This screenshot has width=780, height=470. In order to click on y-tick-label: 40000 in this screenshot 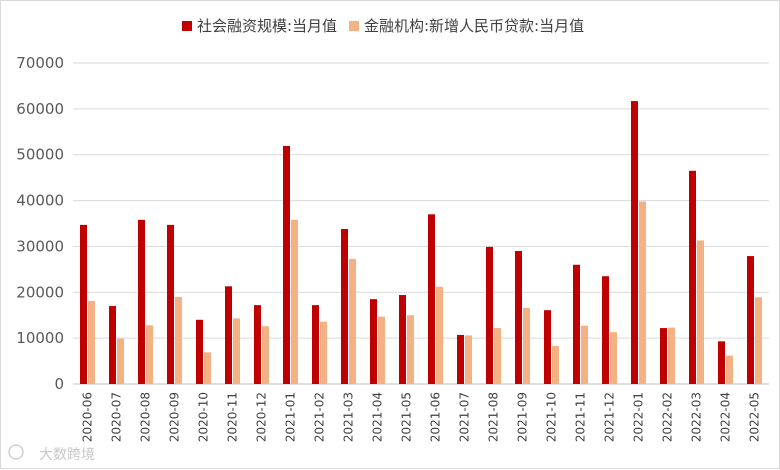, I will do `click(40, 201)`.